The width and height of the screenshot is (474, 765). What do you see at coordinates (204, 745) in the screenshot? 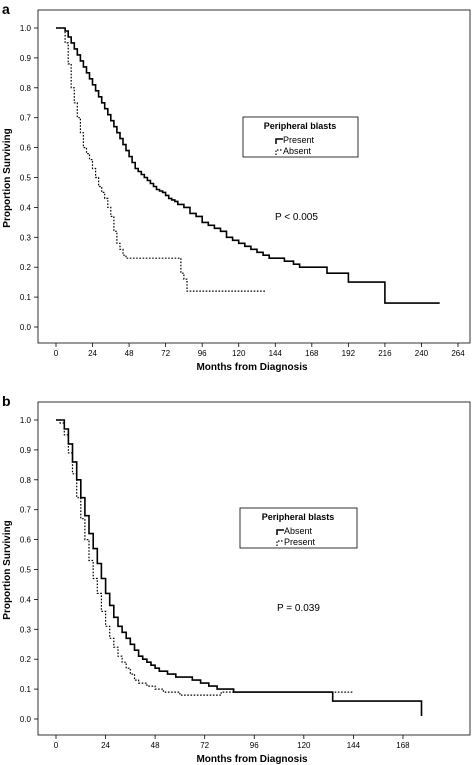
I see `panel-b-x-tick-label: 72` at bounding box center [204, 745].